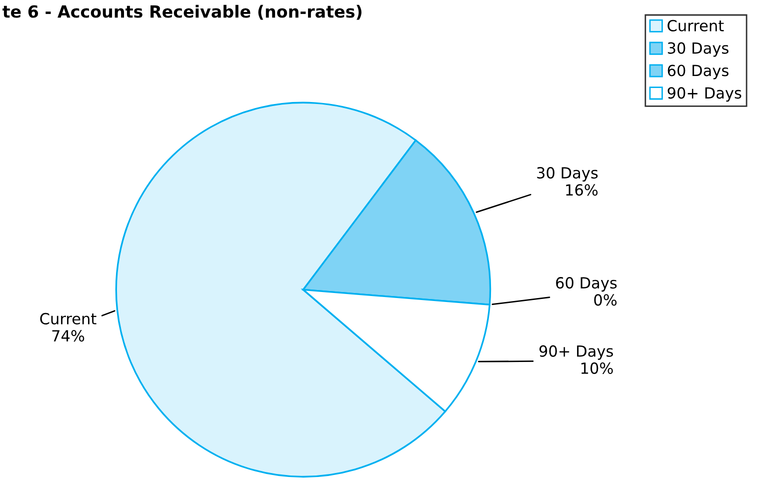 The width and height of the screenshot is (758, 491). Describe the element at coordinates (582, 190) in the screenshot. I see `data-label: 16%` at that location.